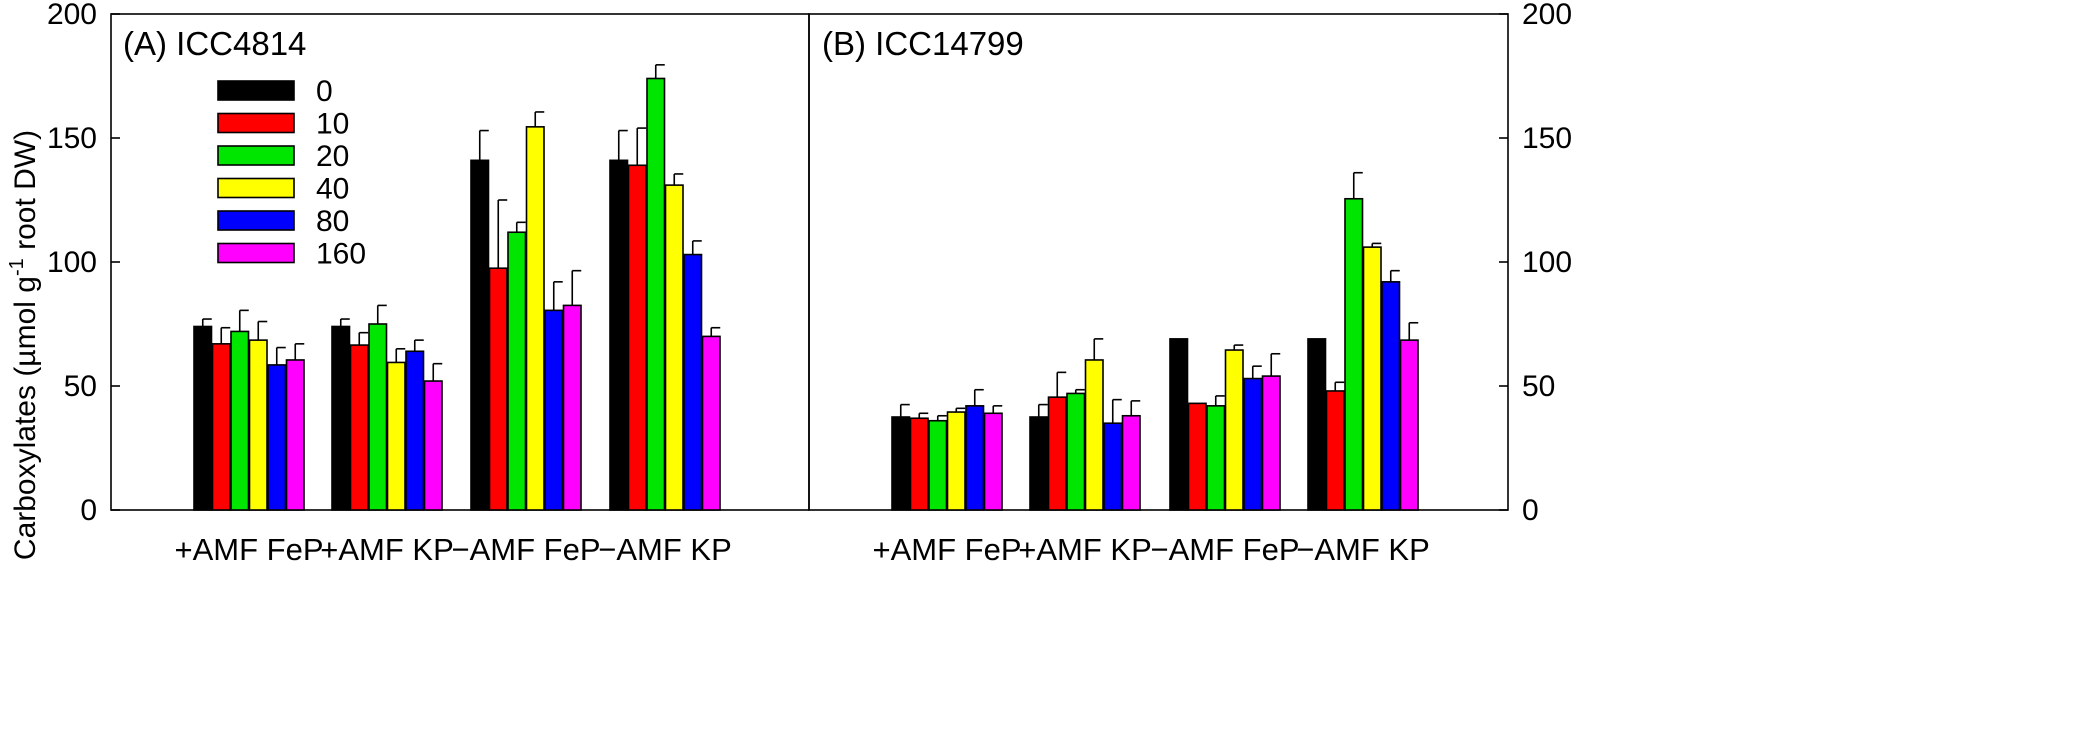 The width and height of the screenshot is (2079, 734). I want to click on panel-title: (B) ICC14799, so click(923, 43).